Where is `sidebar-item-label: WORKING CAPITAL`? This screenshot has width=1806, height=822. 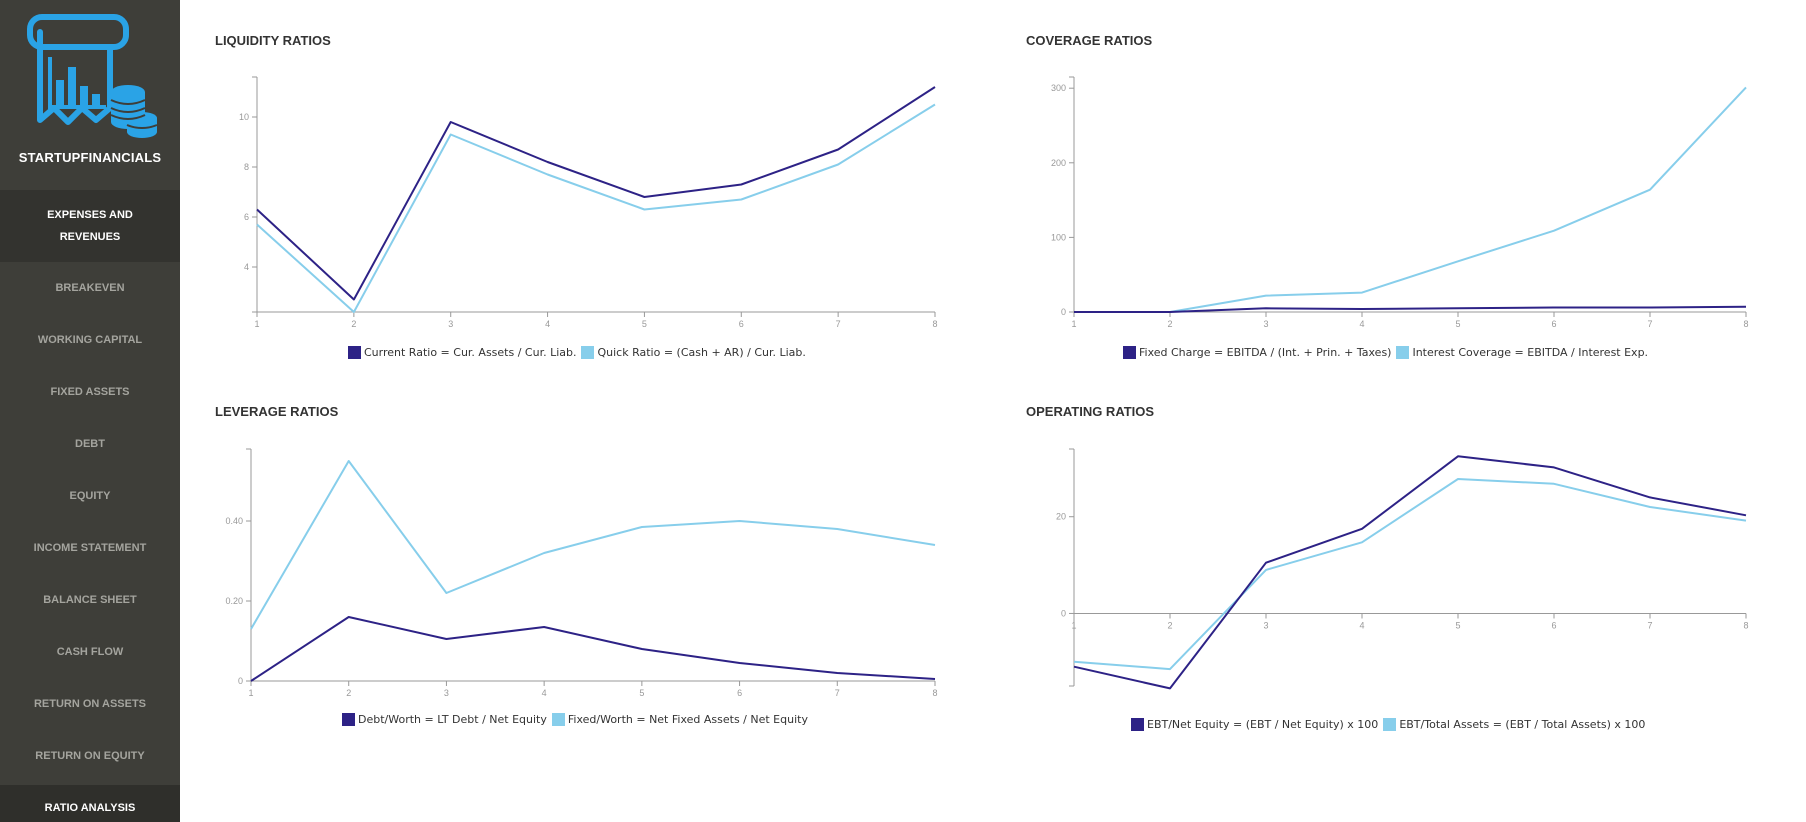
sidebar-item-label: WORKING CAPITAL is located at coordinates (90, 340).